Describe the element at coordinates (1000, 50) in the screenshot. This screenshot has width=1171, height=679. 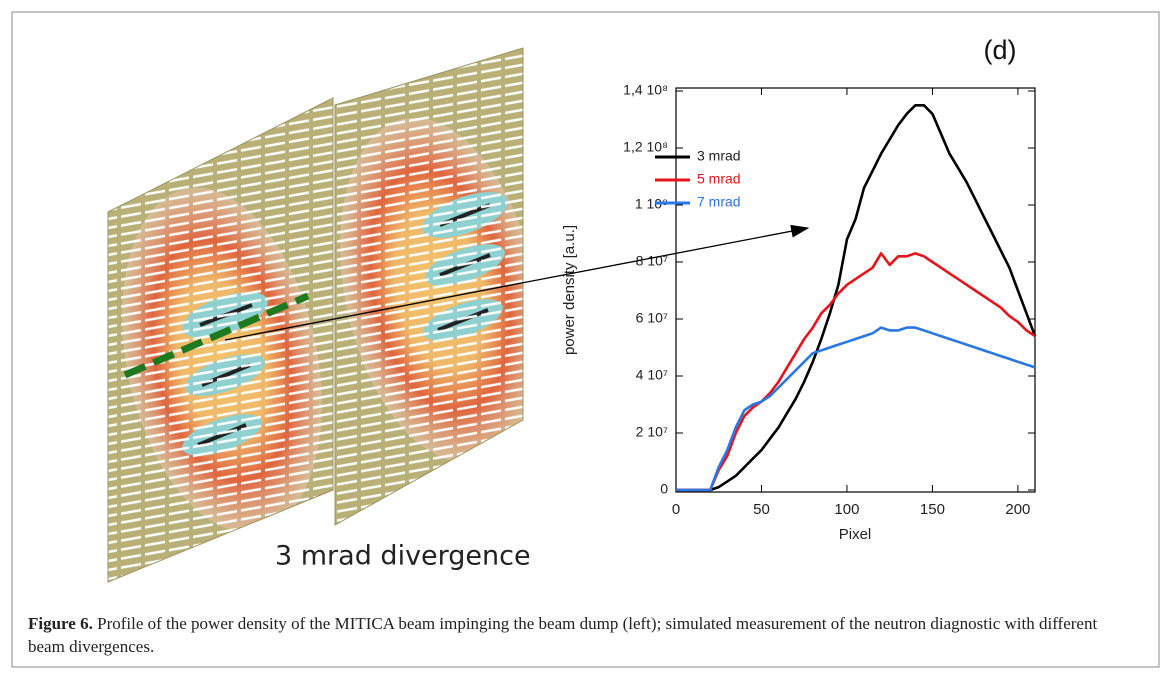
I see `panel-label: (d)` at that location.